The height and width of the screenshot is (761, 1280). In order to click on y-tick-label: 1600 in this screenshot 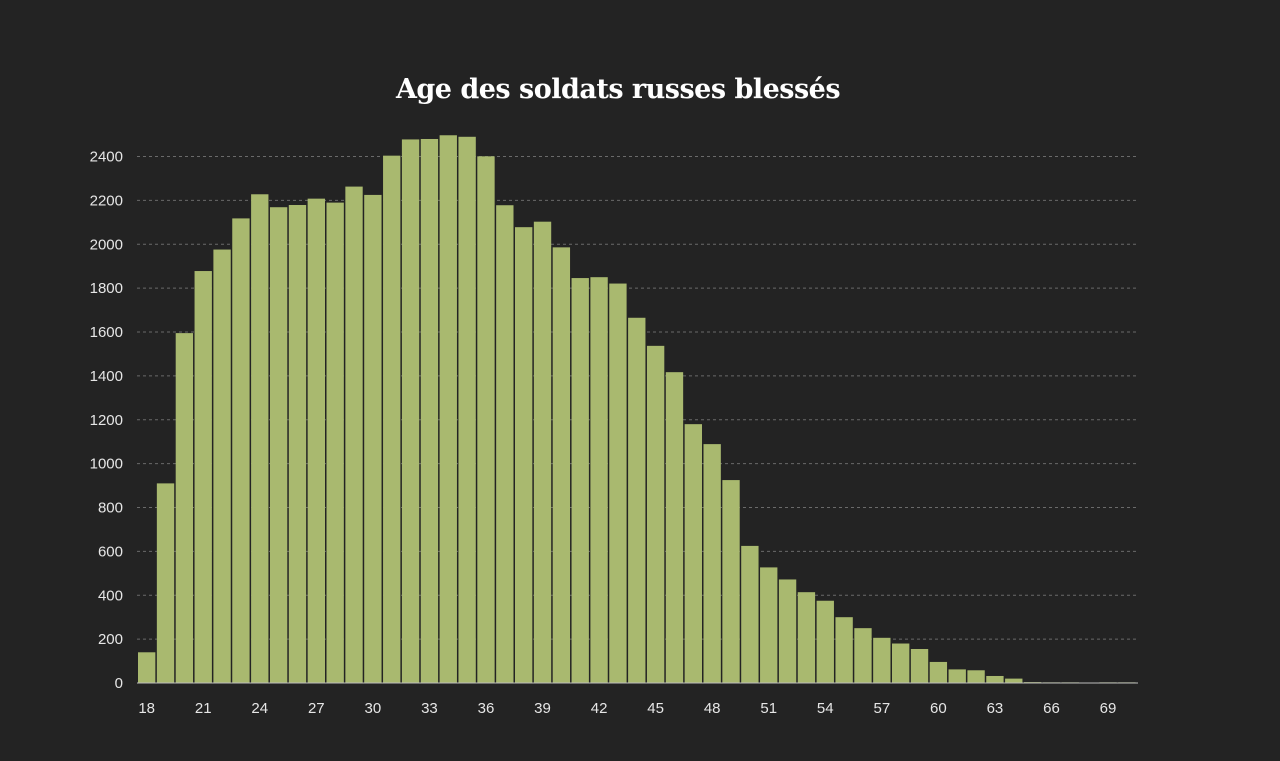, I will do `click(106, 332)`.